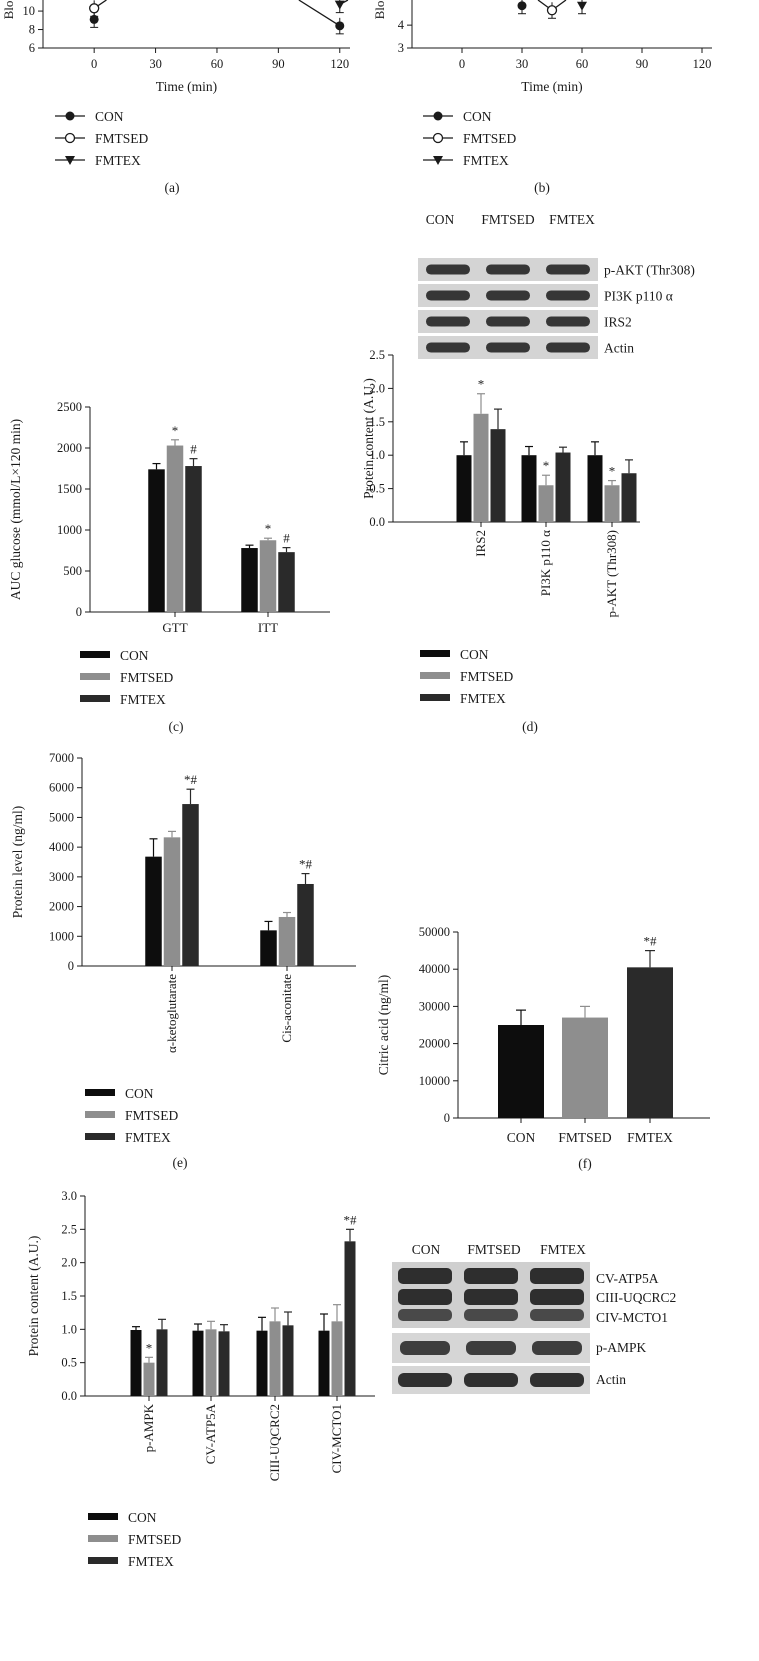 This screenshot has height=1661, width=759. What do you see at coordinates (15, 509) in the screenshot?
I see `y-axis-label: AUC glucose (mmol/L×120 min)` at bounding box center [15, 509].